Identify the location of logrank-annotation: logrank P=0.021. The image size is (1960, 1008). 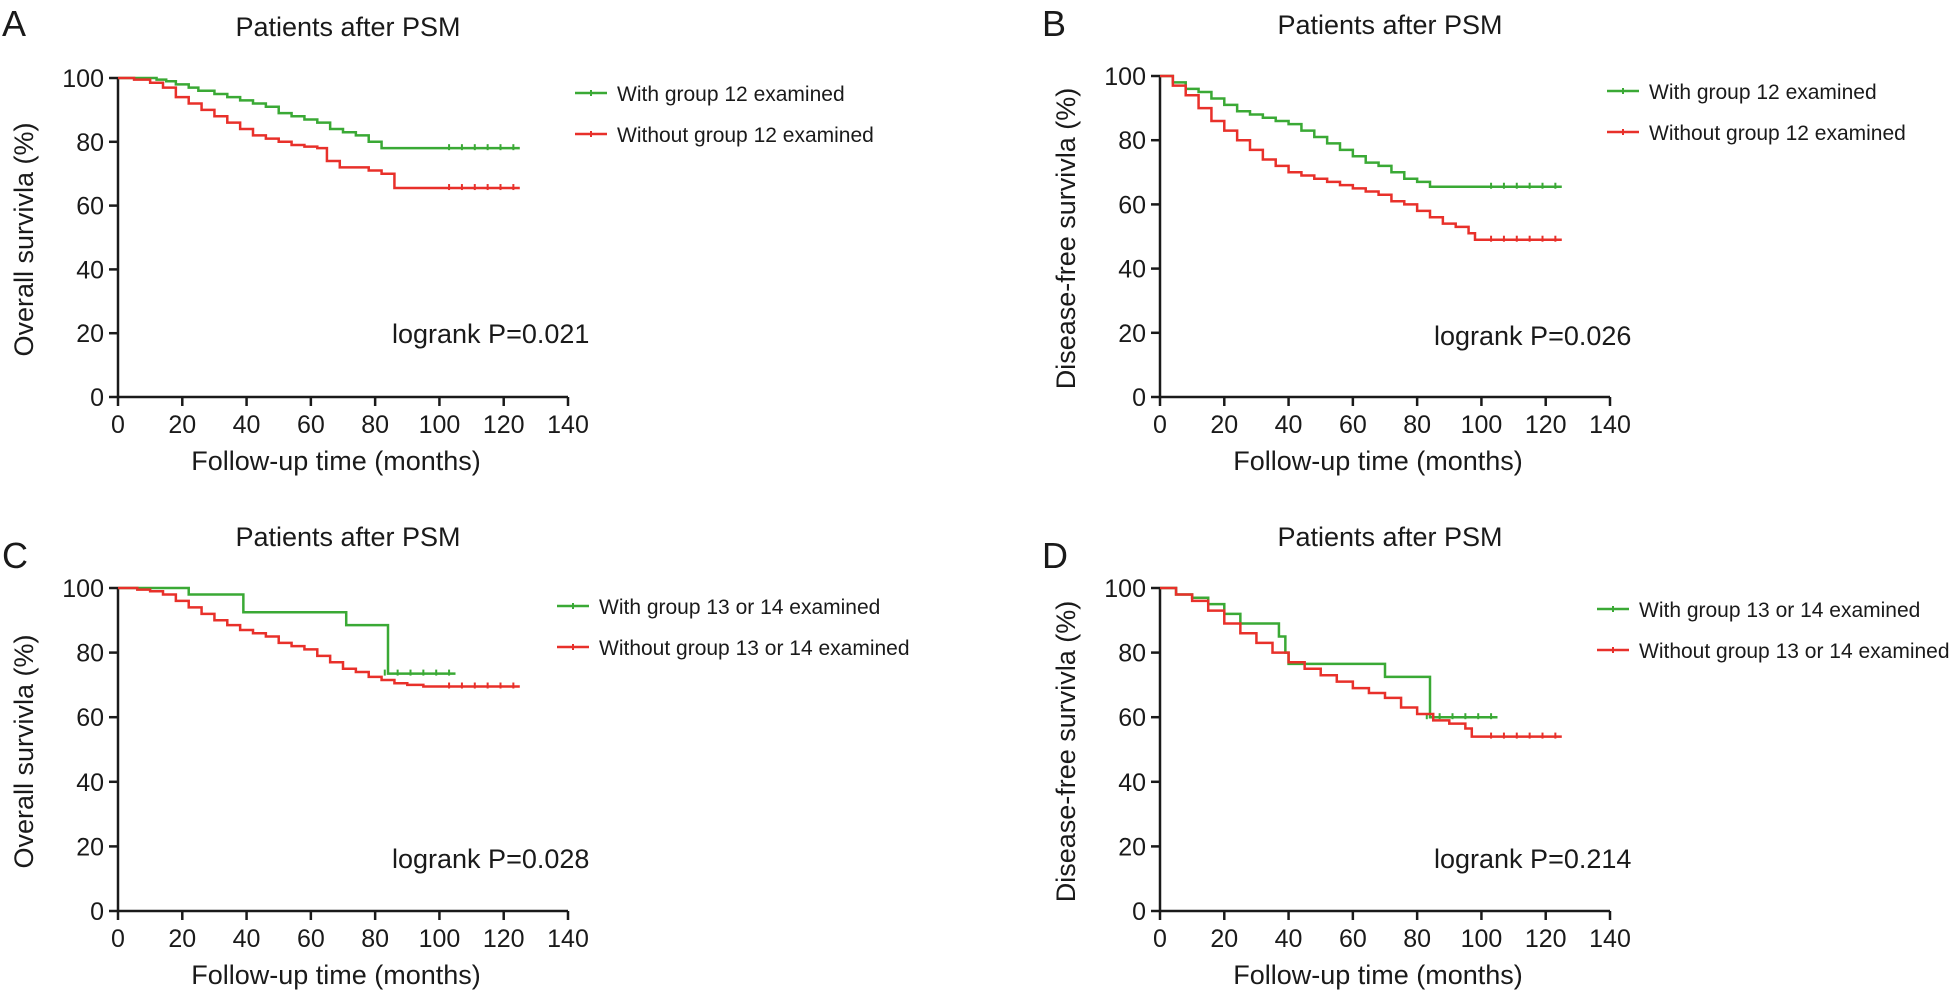
(490, 334).